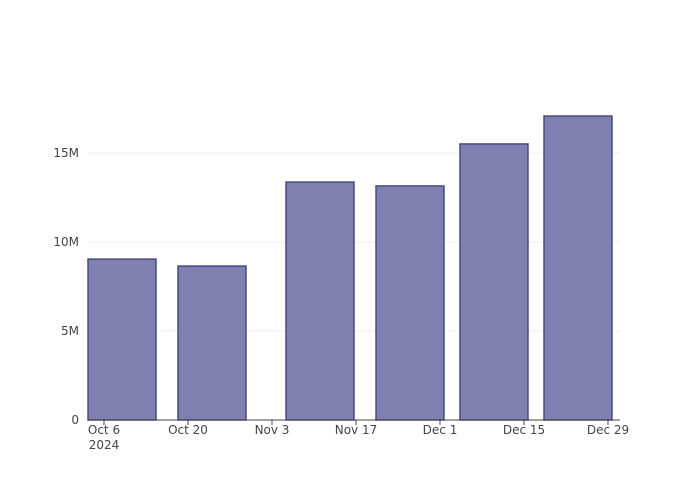 This screenshot has width=700, height=500. I want to click on x-tick-label: Oct 6 2024, so click(104, 437).